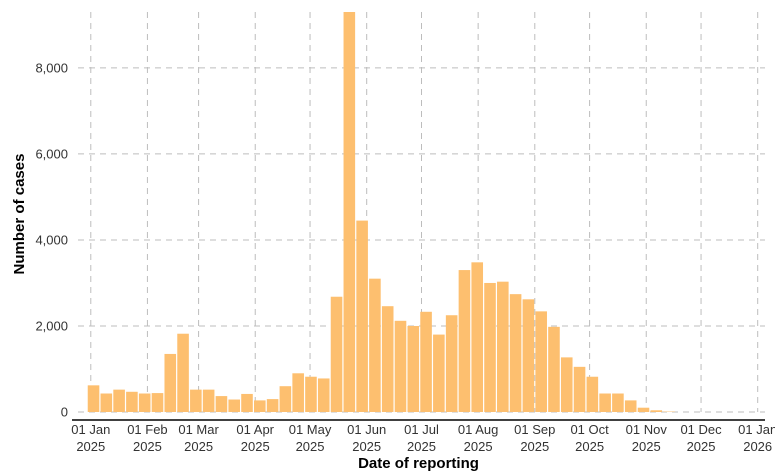 This screenshot has width=775, height=472. I want to click on y-axis-title: Number of cases, so click(19, 214).